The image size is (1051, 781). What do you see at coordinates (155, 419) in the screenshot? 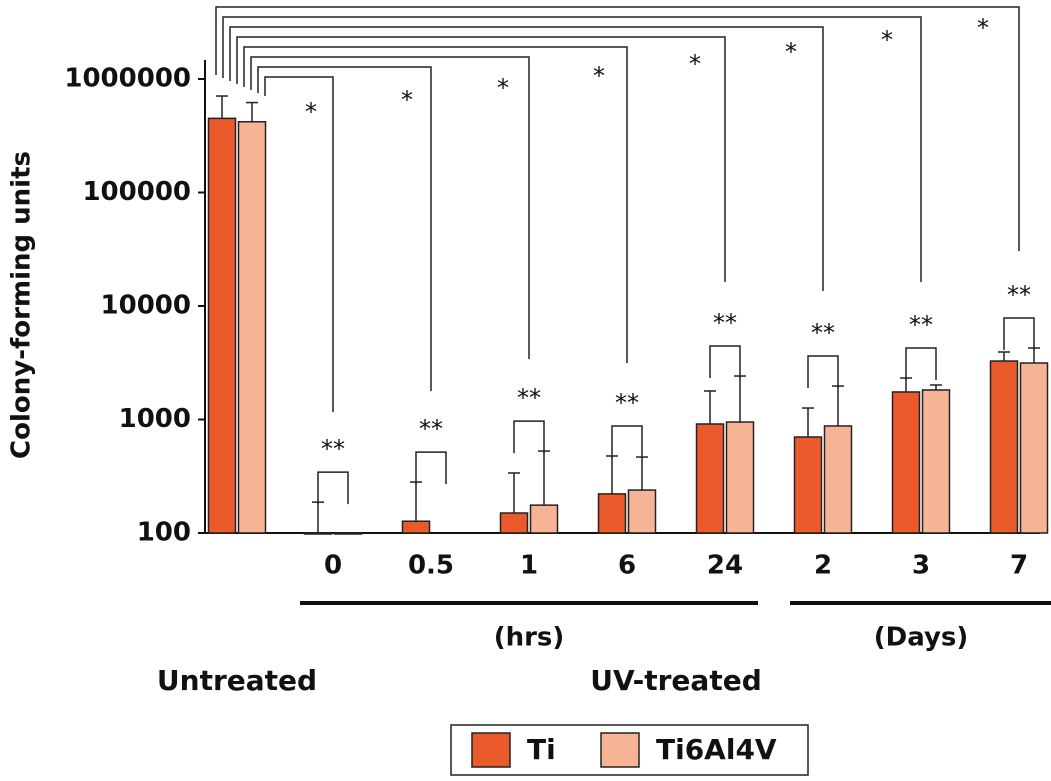
I see `y-tick-label: 1000` at bounding box center [155, 419].